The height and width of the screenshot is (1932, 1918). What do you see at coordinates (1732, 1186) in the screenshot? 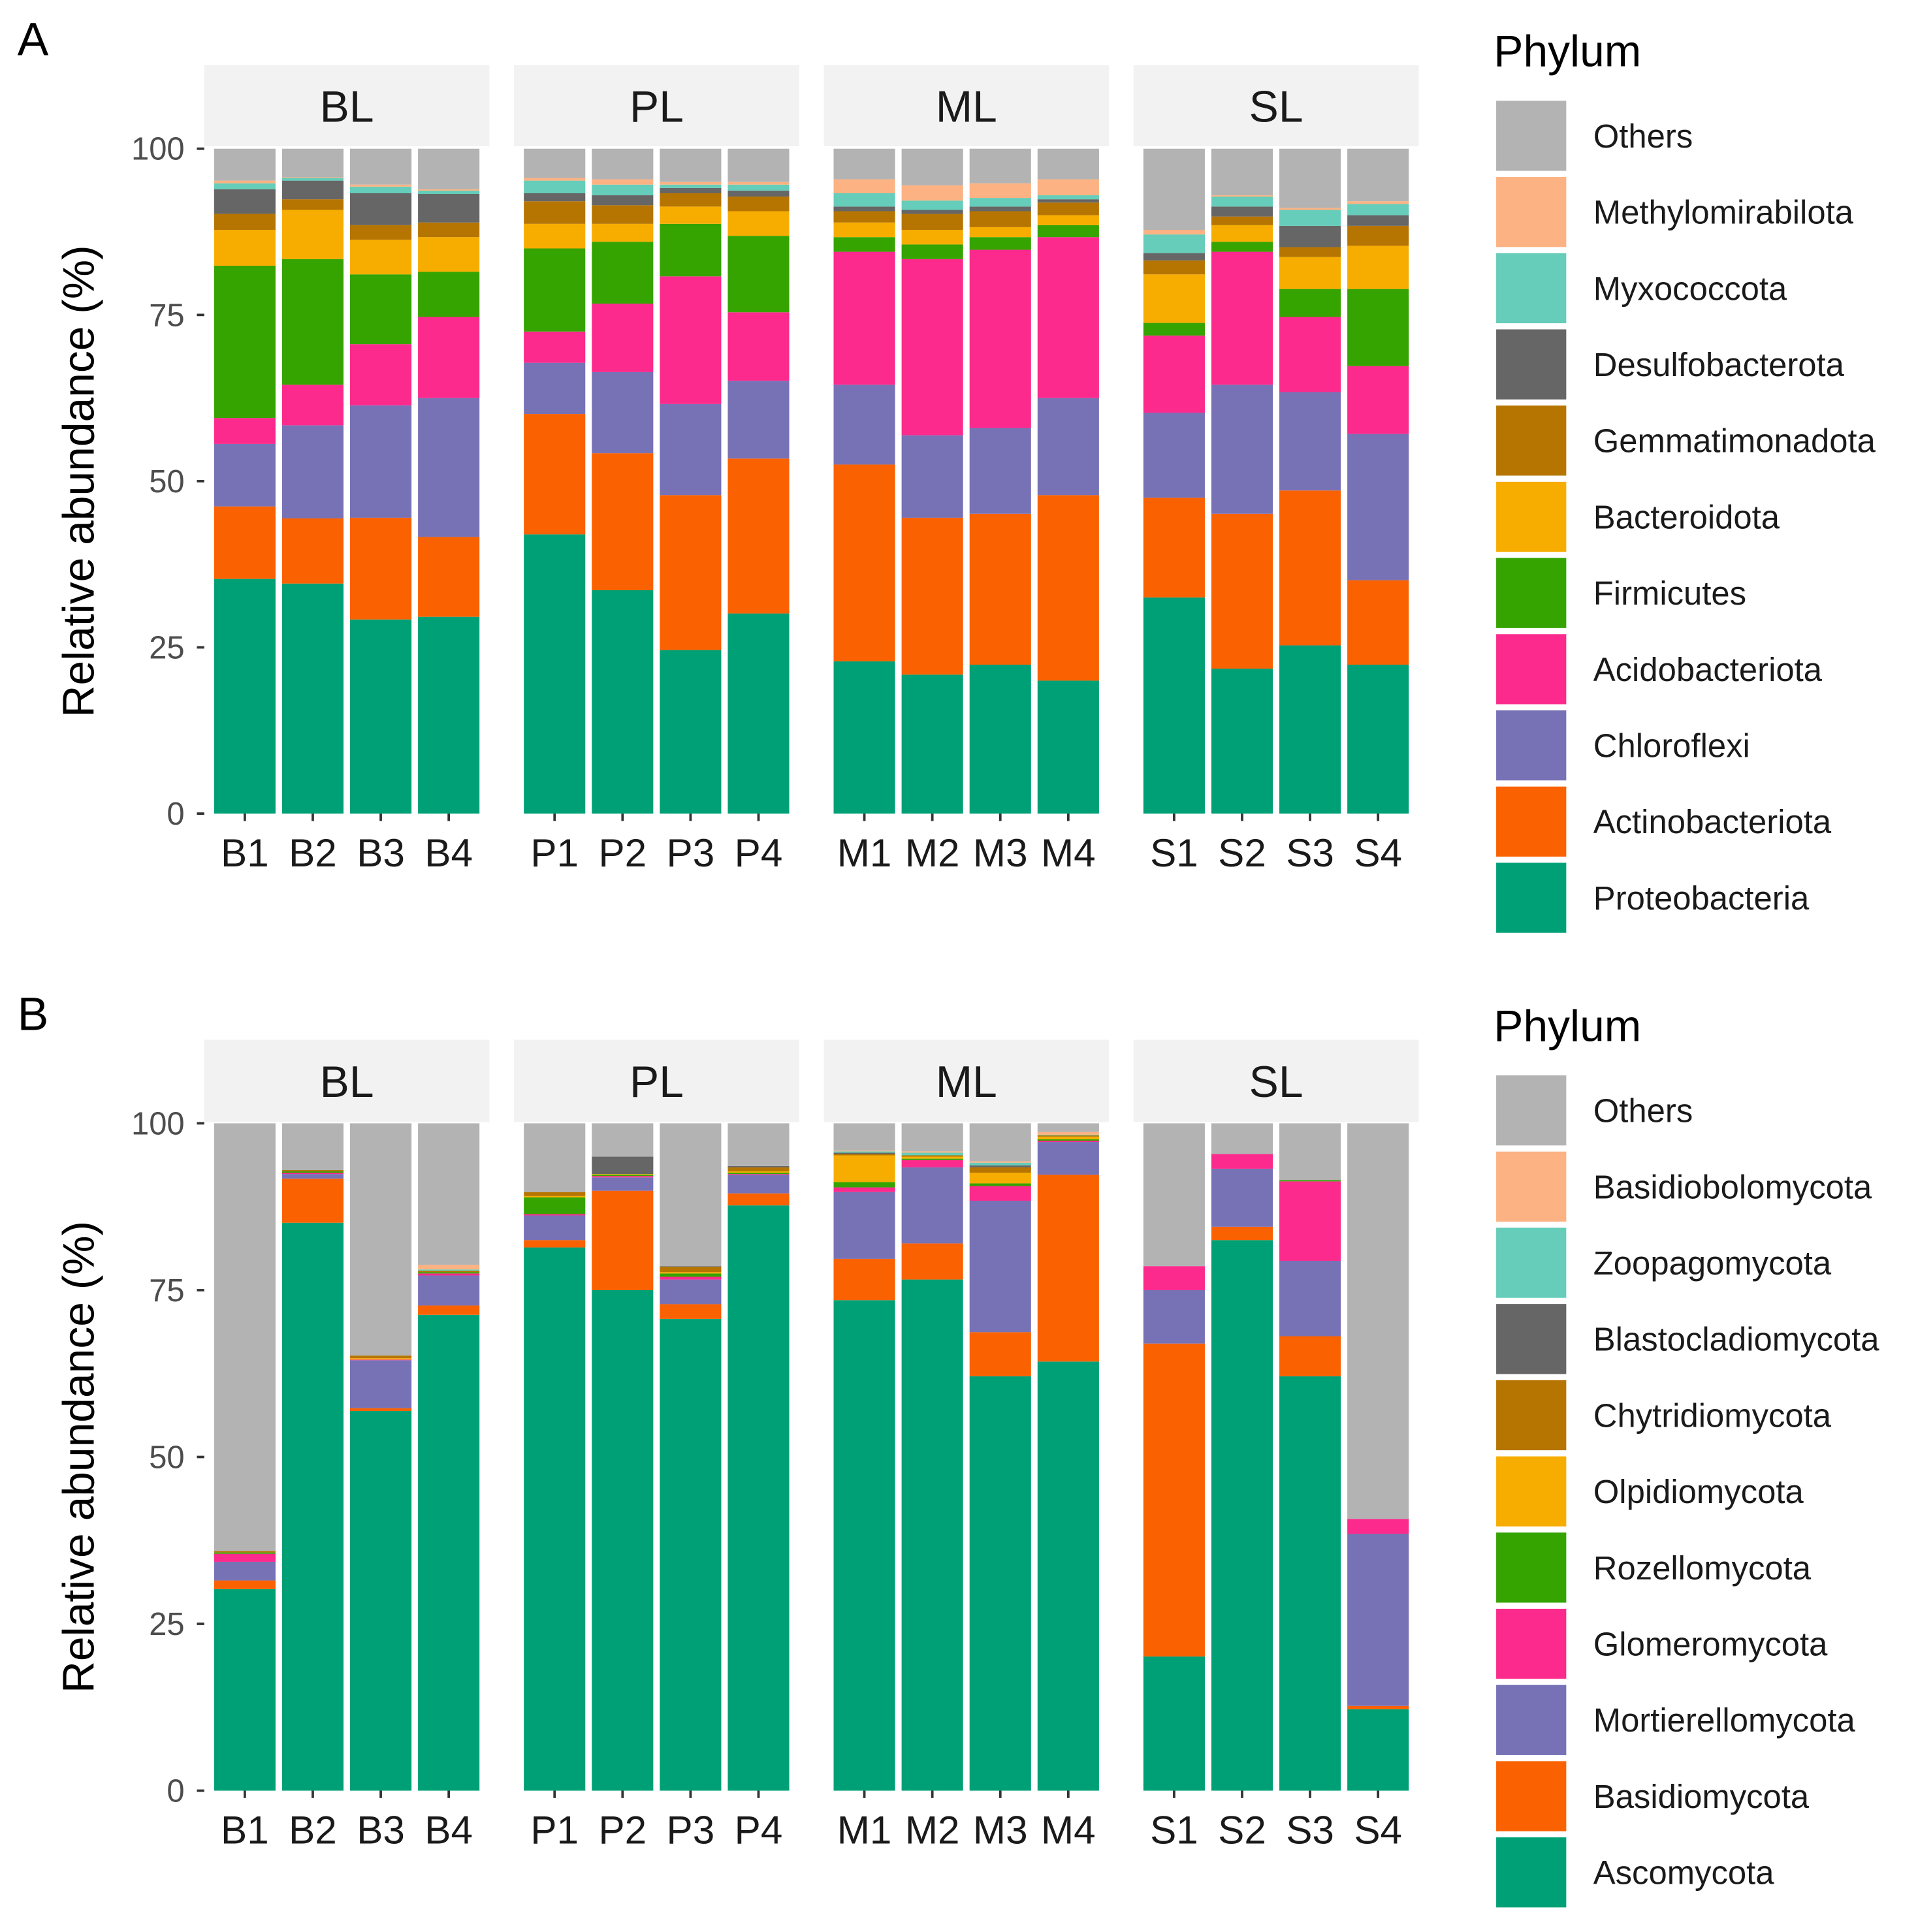
I see `legend-label: Basidiobolomycota` at bounding box center [1732, 1186].